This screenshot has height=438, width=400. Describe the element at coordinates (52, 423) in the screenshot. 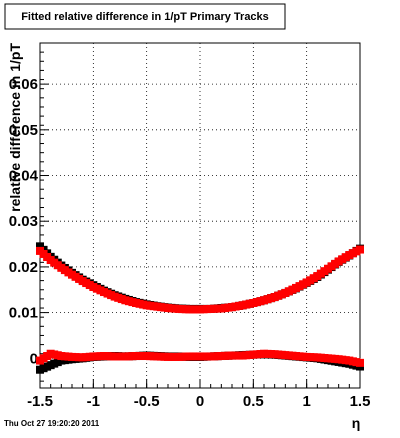

I see `datestamp: Thu Oct 27 19:20:20 2011` at that location.